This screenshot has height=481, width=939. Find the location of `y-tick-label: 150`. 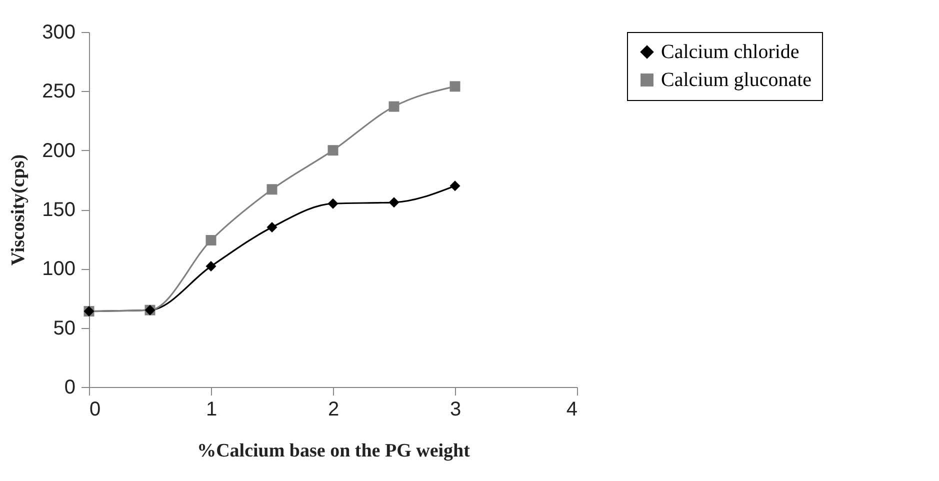

y-tick-label: 150 is located at coordinates (59, 210).